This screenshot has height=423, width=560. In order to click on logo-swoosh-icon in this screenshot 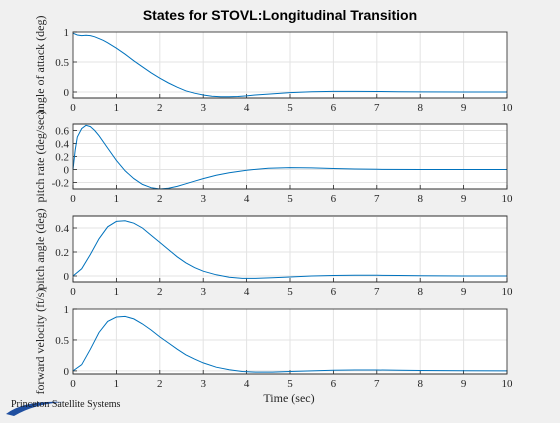, I will do `click(35, 408)`.